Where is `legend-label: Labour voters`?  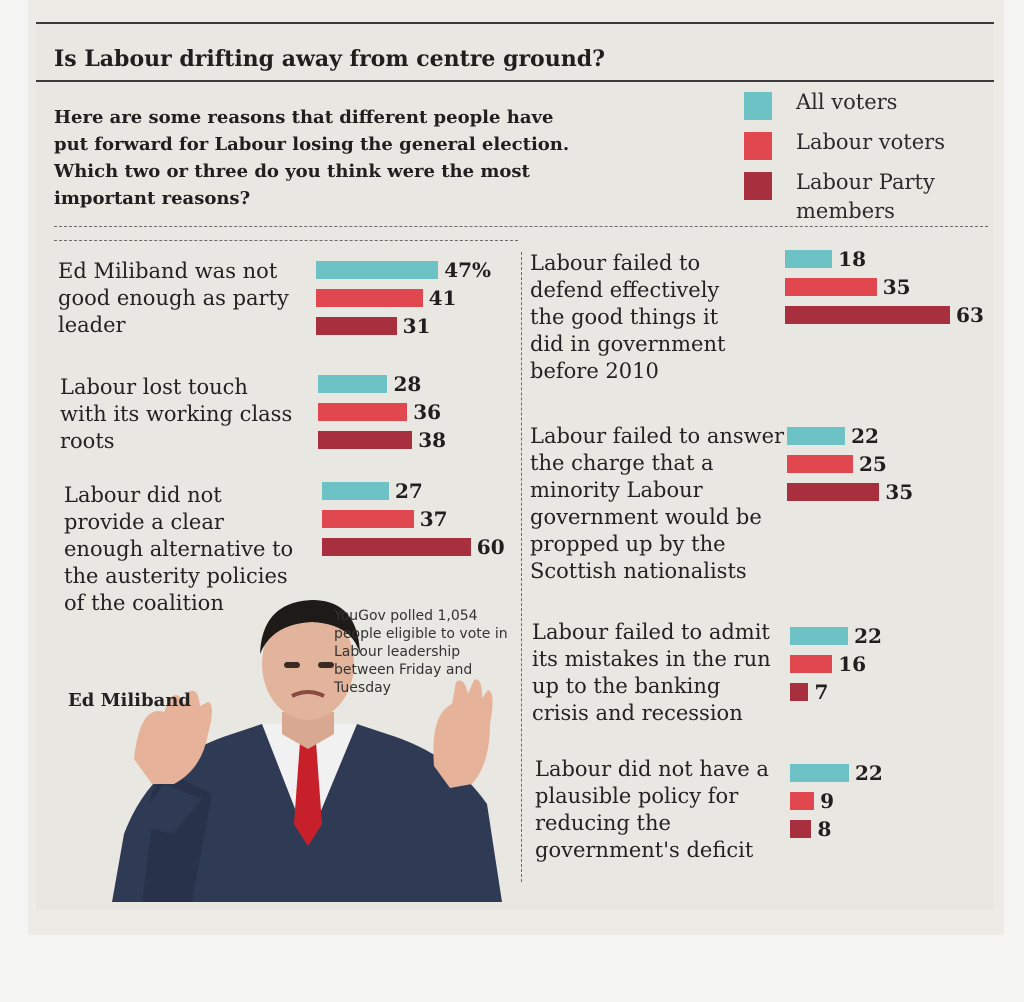
legend-label: Labour voters is located at coordinates (870, 142).